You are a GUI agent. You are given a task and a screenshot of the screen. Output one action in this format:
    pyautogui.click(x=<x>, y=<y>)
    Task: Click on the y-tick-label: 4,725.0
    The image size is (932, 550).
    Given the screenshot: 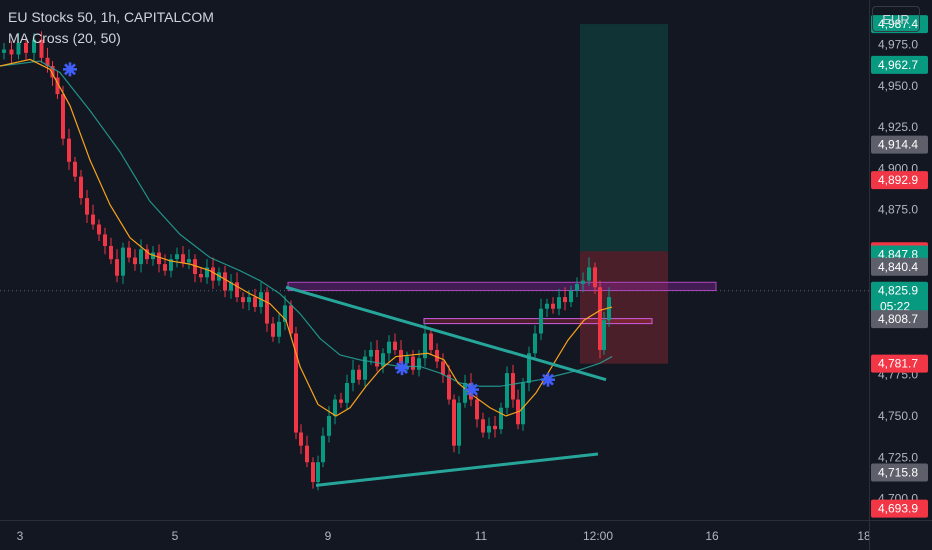 What is the action you would take?
    pyautogui.click(x=898, y=457)
    